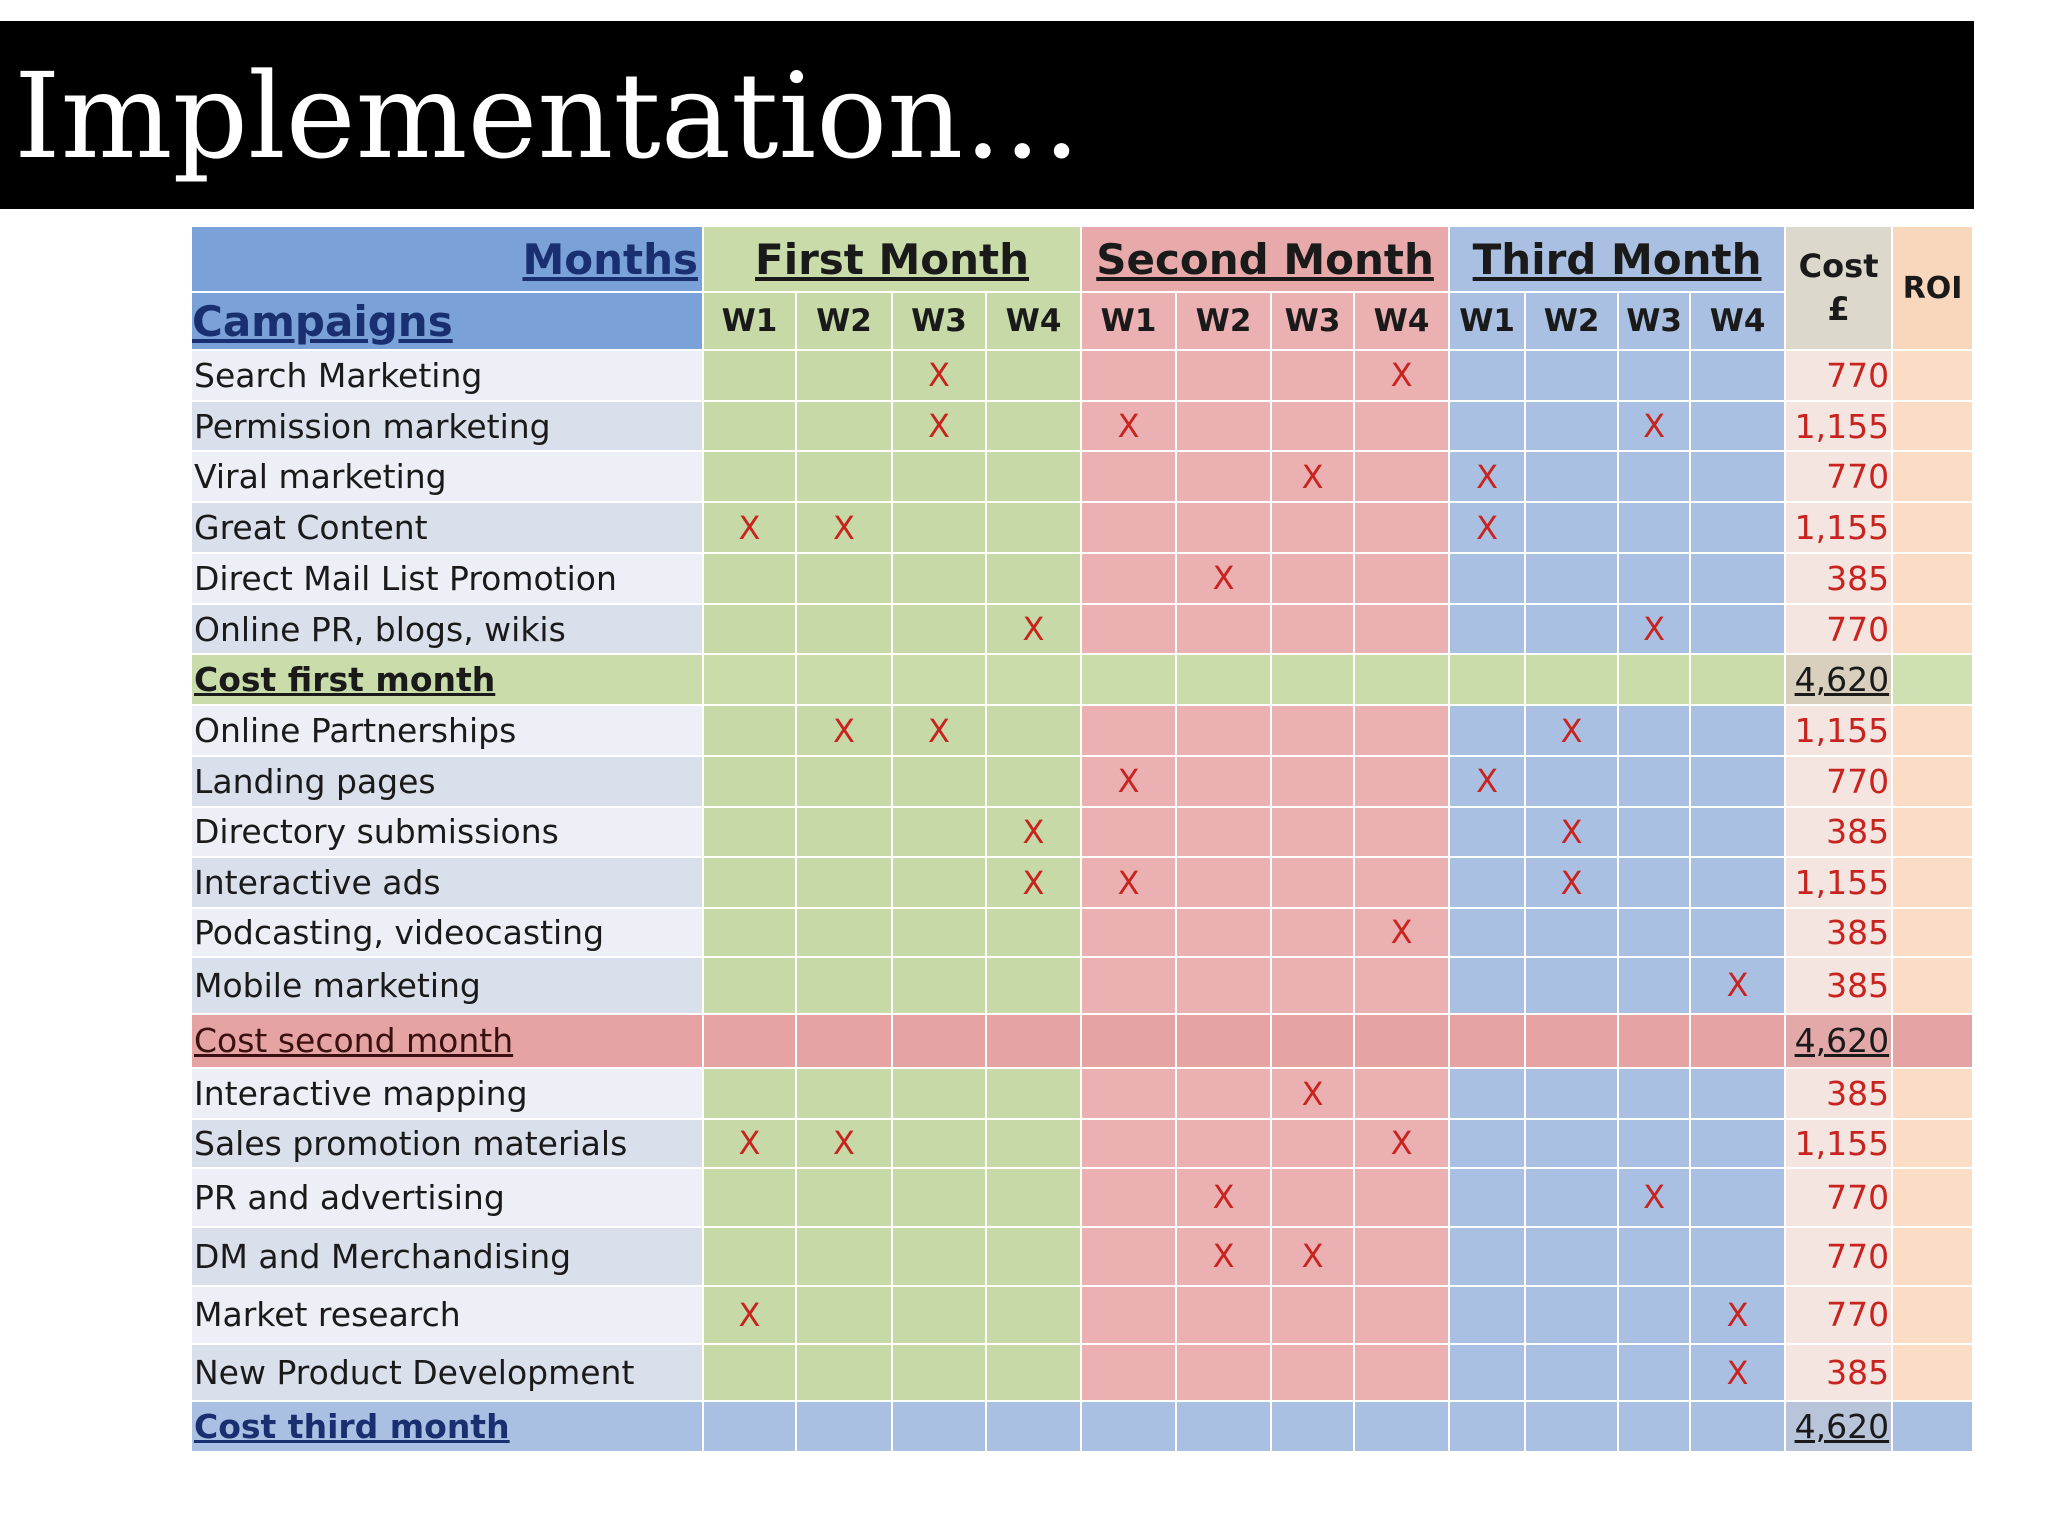 This screenshot has height=1536, width=2048. I want to click on cost-header-currency: £, so click(1838, 309).